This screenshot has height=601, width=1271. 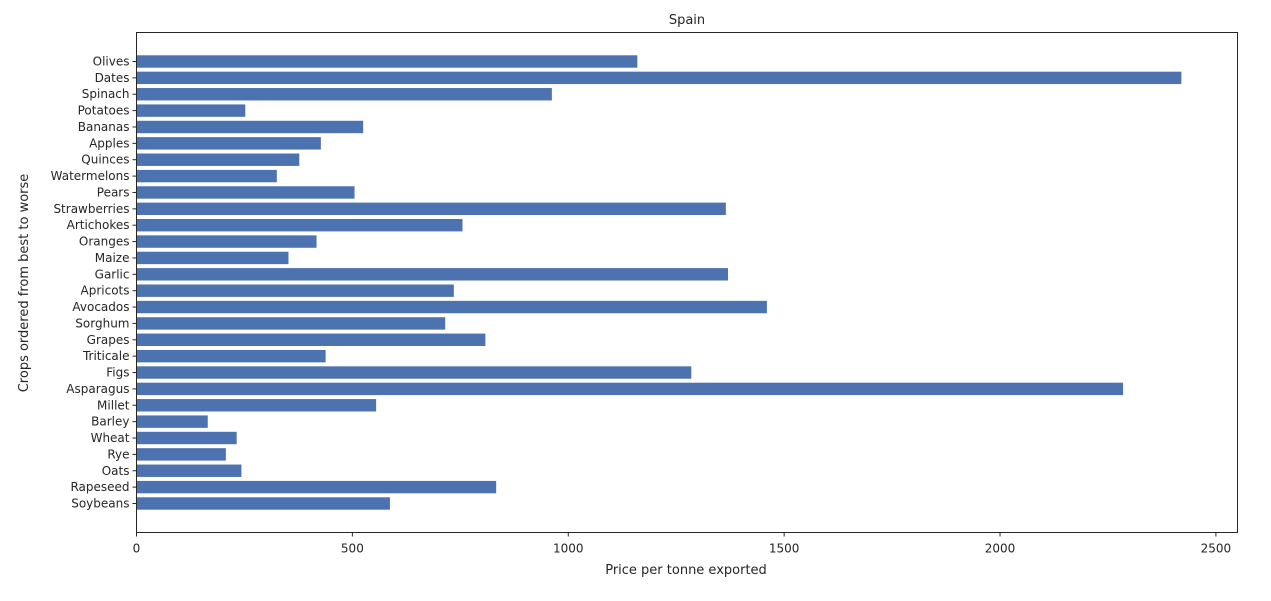 What do you see at coordinates (245, 192) in the screenshot?
I see `bar-pears` at bounding box center [245, 192].